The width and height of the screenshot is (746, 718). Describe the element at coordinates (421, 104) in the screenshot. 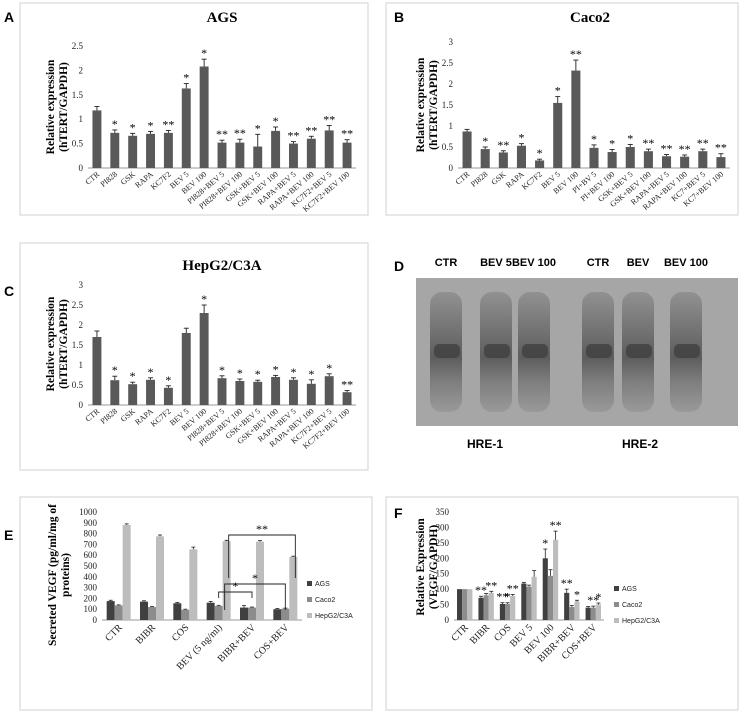

I see `y-axis-label-line: Relative expression` at that location.